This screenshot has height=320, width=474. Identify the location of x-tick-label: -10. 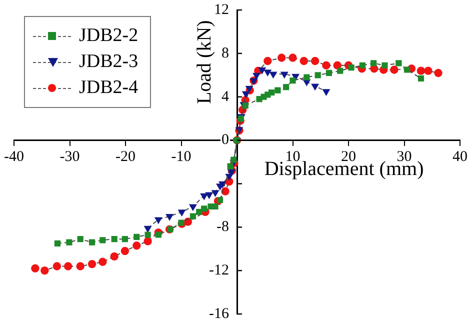
(181, 157).